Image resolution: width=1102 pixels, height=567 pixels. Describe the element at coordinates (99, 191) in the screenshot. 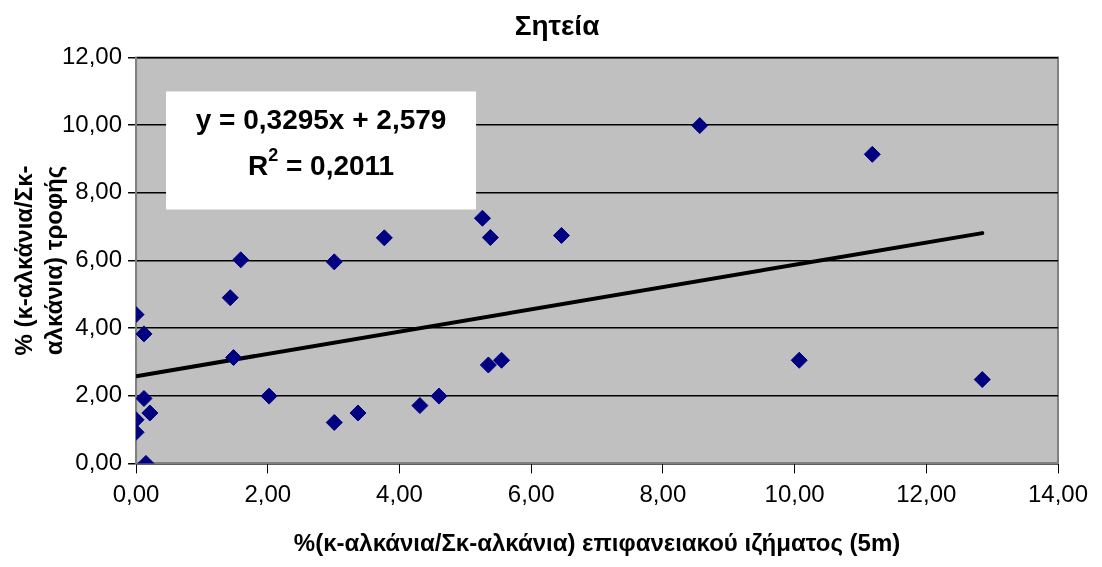

I see `y-tick-label: 8,00` at that location.